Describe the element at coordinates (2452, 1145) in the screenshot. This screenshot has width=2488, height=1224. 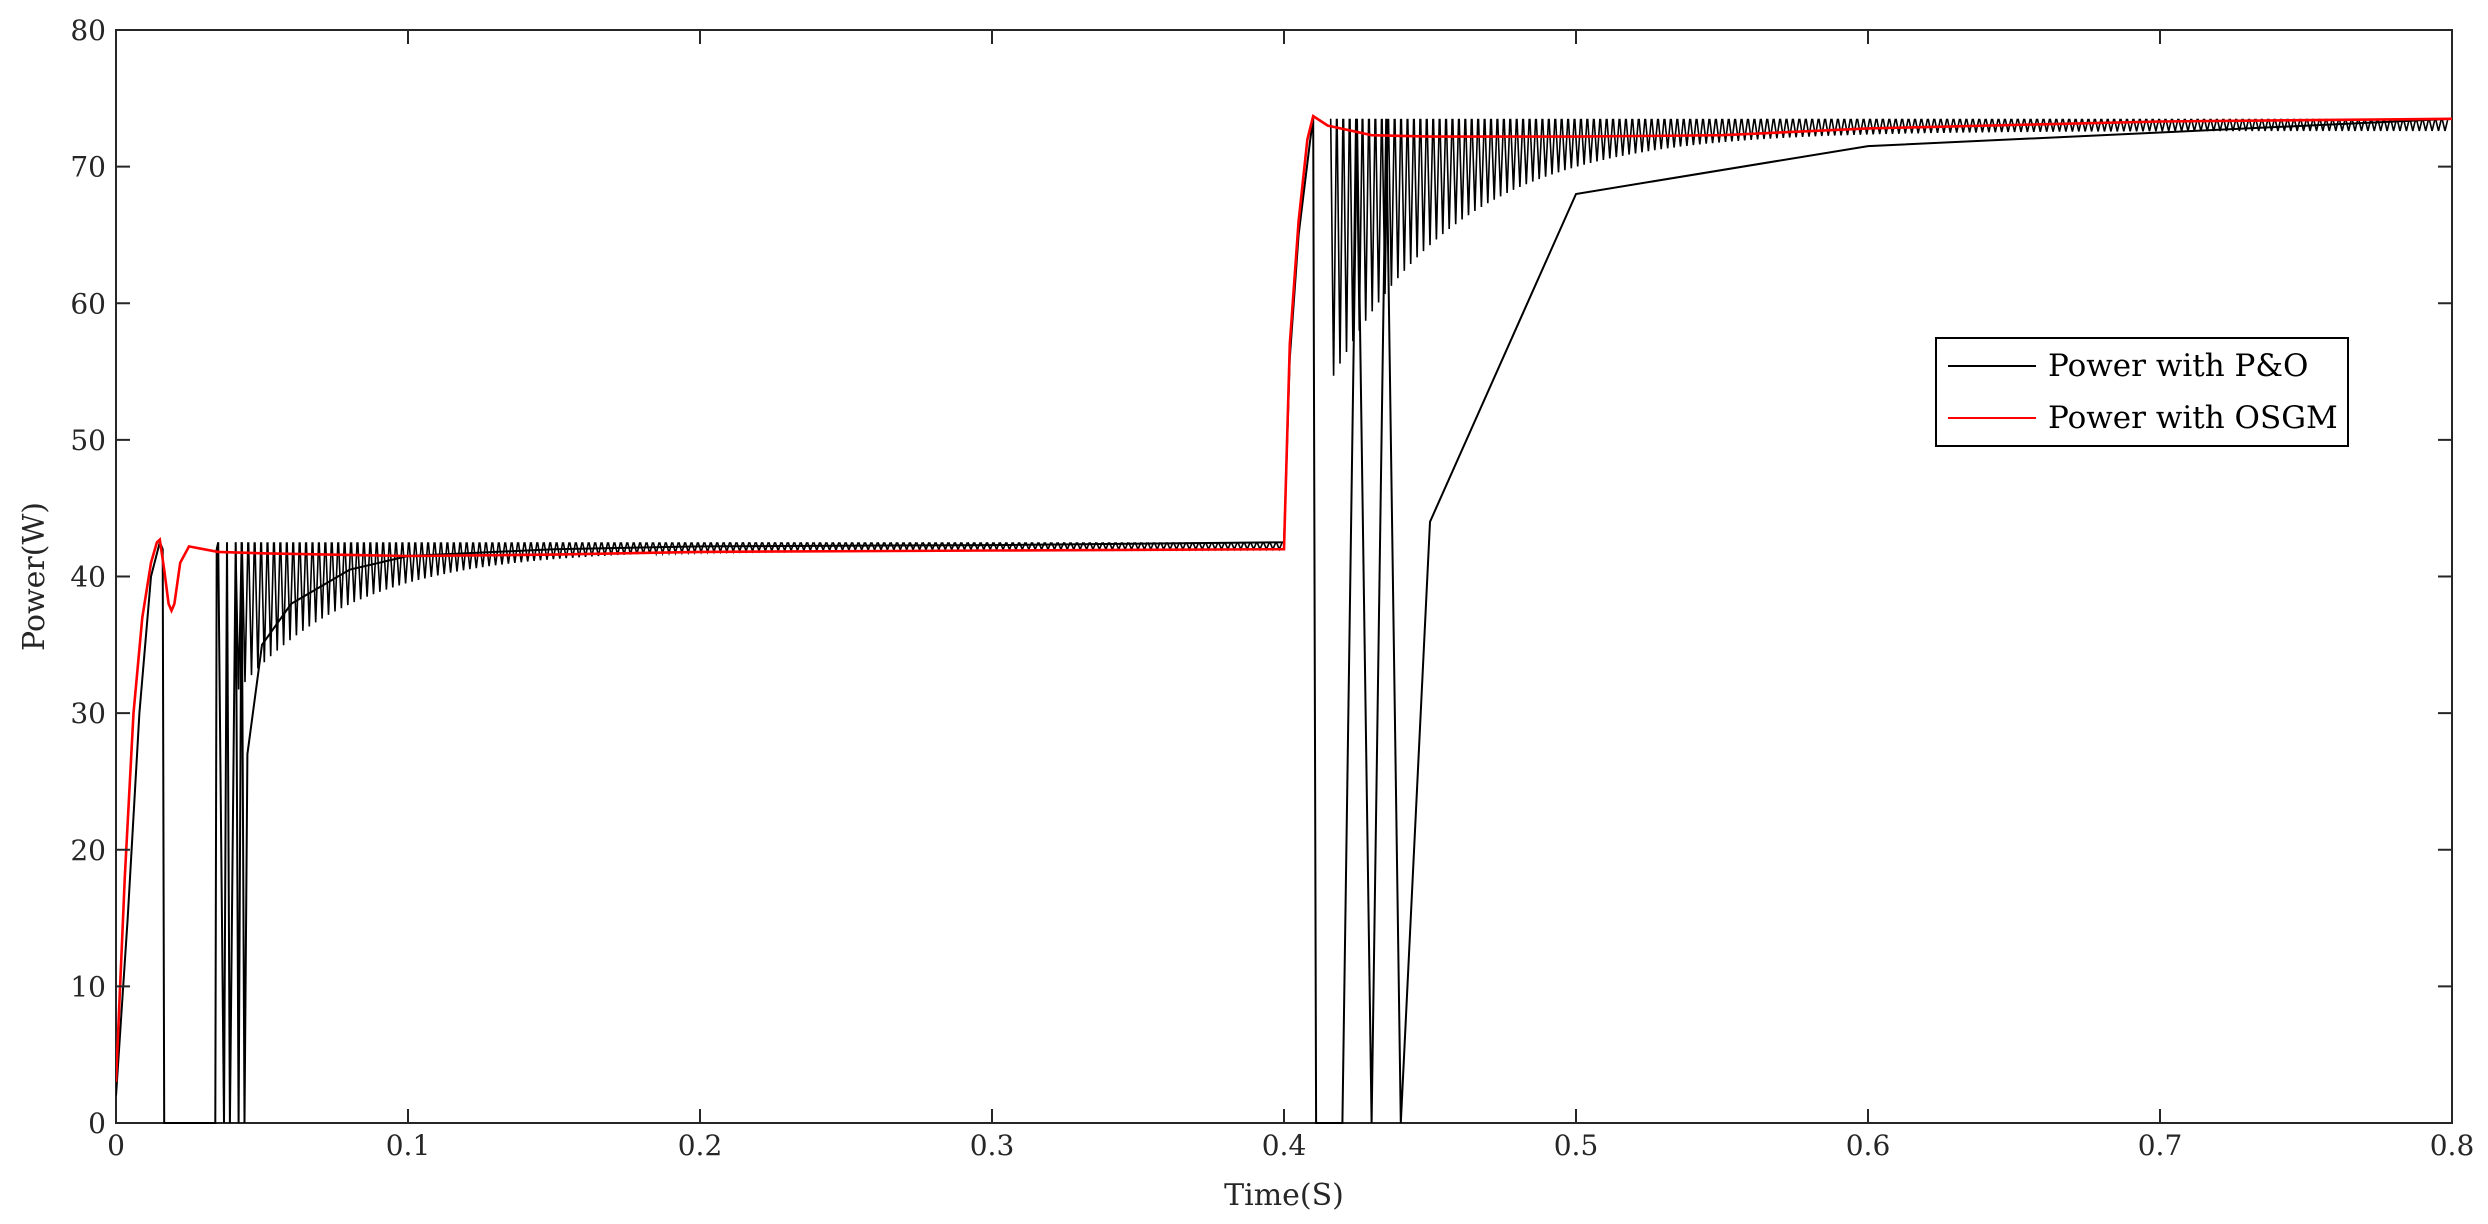
I see `x-tick-label: 0.8` at that location.